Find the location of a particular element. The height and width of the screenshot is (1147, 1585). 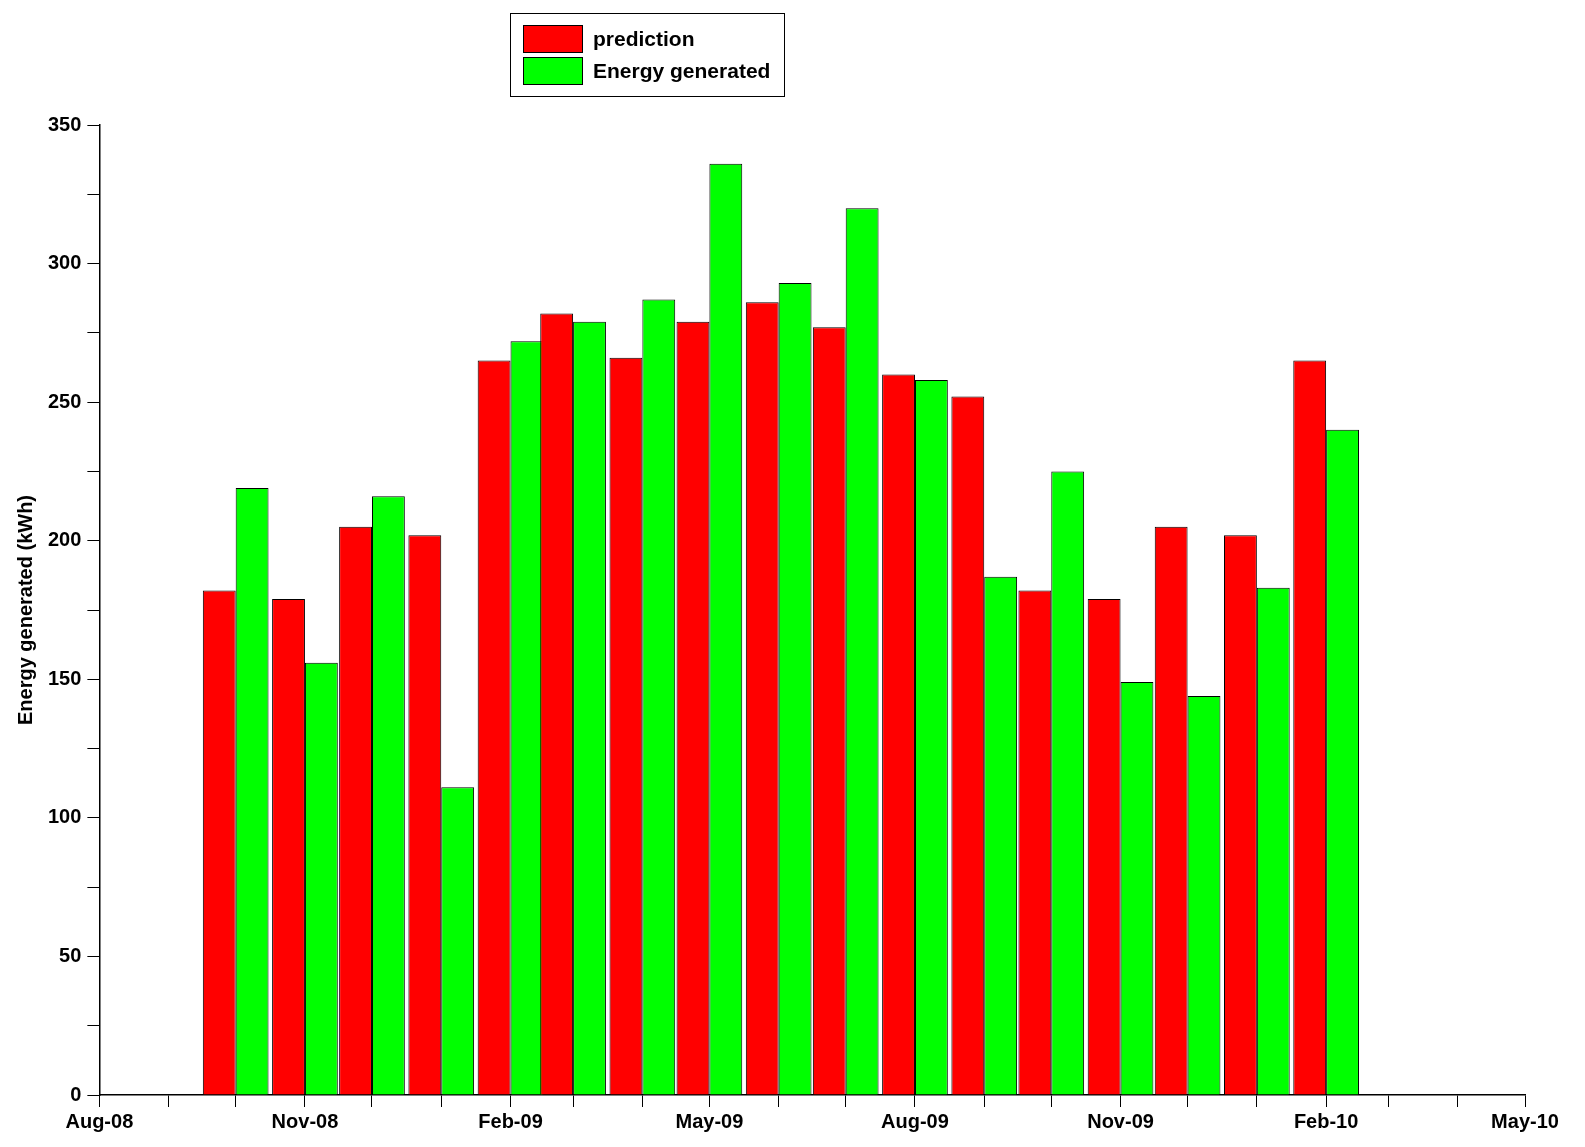

legend-label: prediction is located at coordinates (644, 39).